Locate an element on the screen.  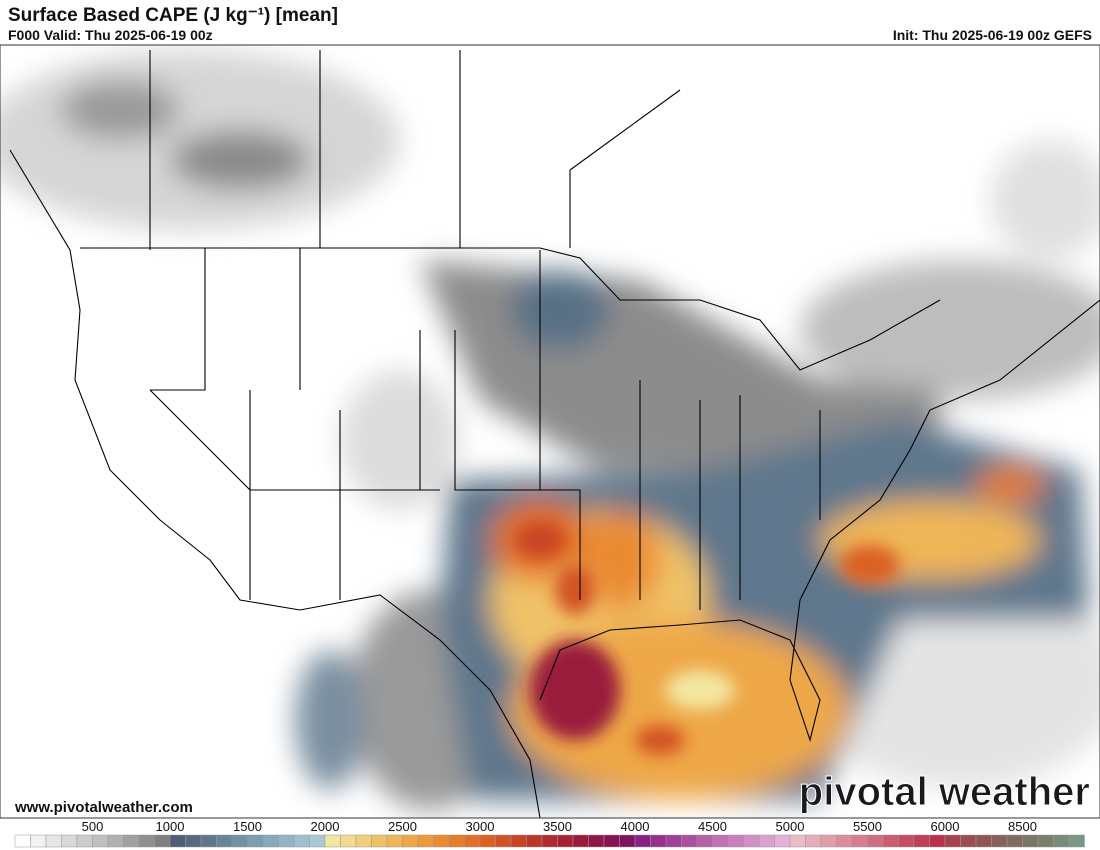
colorbar-label: 2500 is located at coordinates (402, 826).